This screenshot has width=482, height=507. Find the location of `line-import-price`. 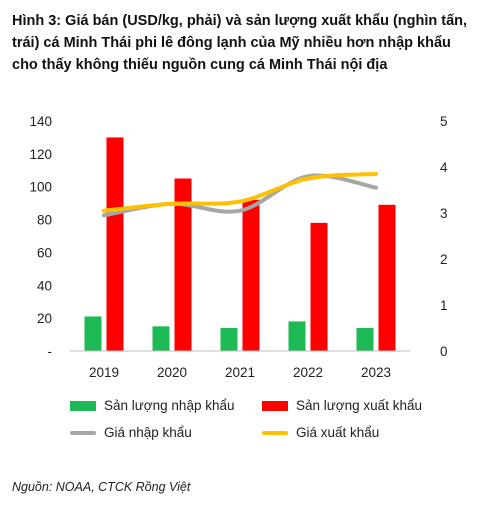

line-import-price is located at coordinates (240, 195).